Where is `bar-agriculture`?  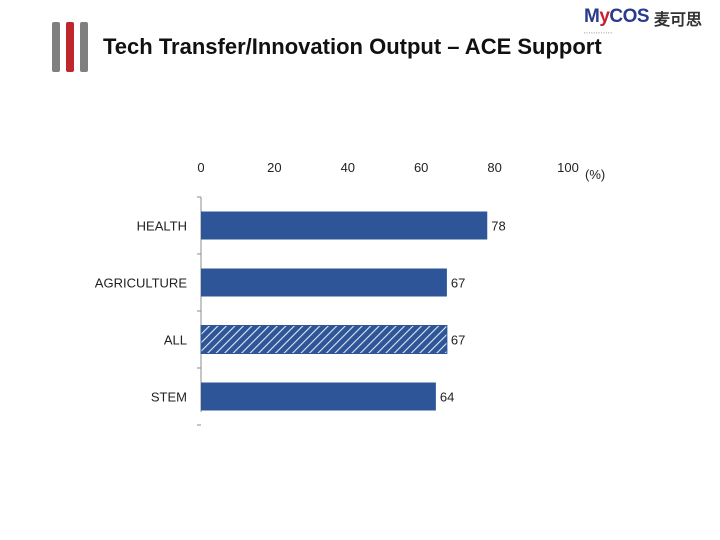
bar-agriculture is located at coordinates (324, 282).